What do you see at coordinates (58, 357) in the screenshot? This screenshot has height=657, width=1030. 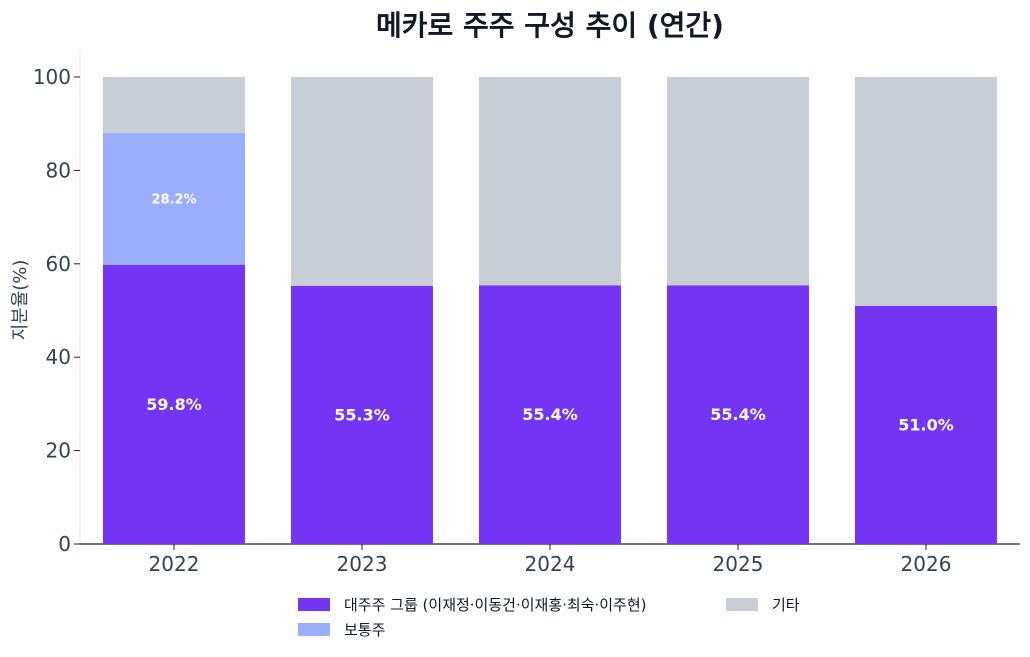 I see `y-tick-label: 40` at bounding box center [58, 357].